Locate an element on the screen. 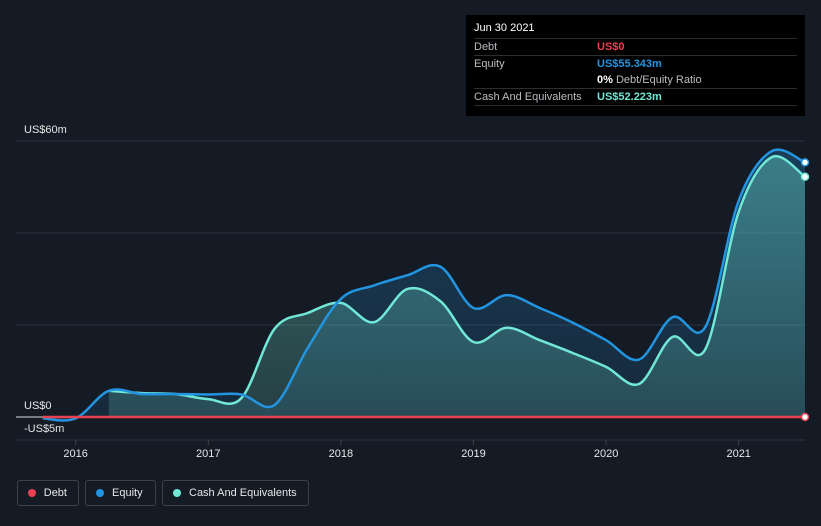  equity-end-marker is located at coordinates (805, 162).